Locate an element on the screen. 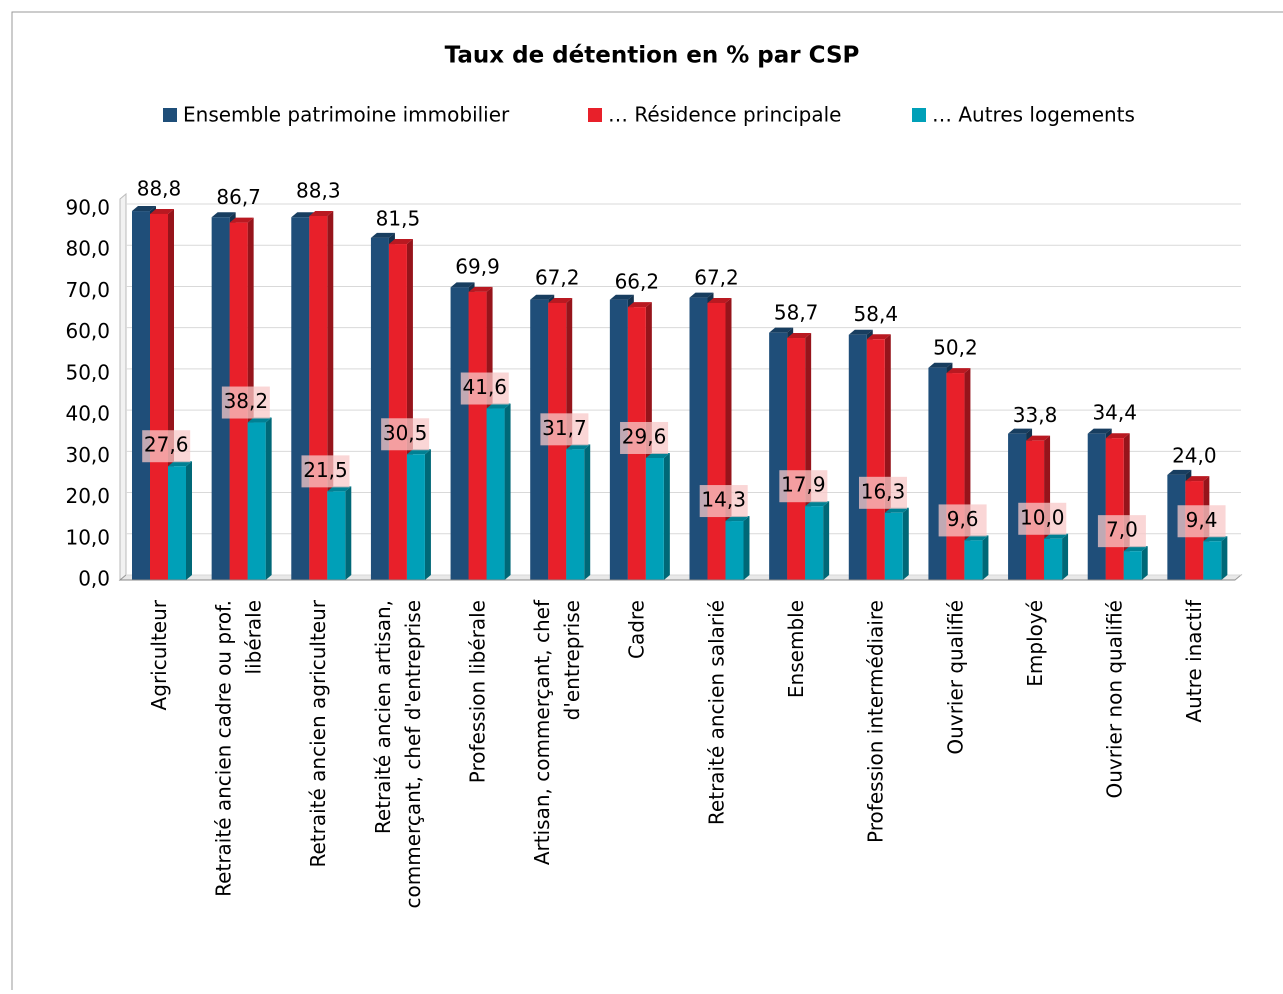 The image size is (1283, 994). x-tick-label-line: Artisan, commerçant, chef is located at coordinates (542, 732).